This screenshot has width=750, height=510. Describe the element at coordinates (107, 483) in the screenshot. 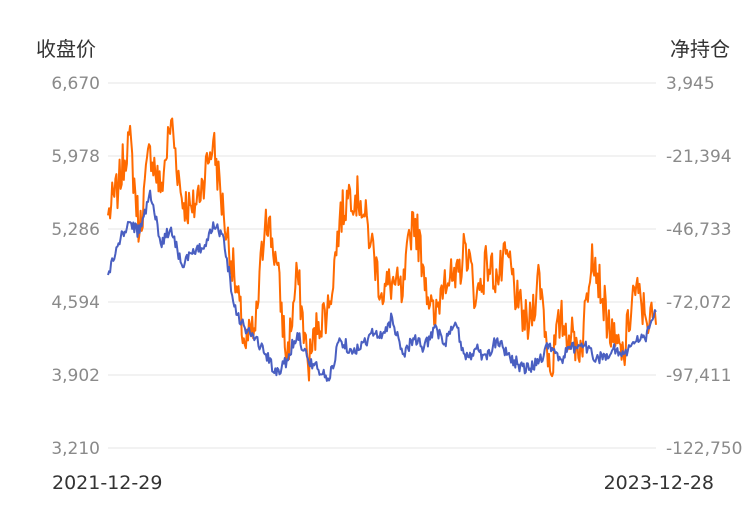

I see `x-tick-start: 2021-12-29` at that location.